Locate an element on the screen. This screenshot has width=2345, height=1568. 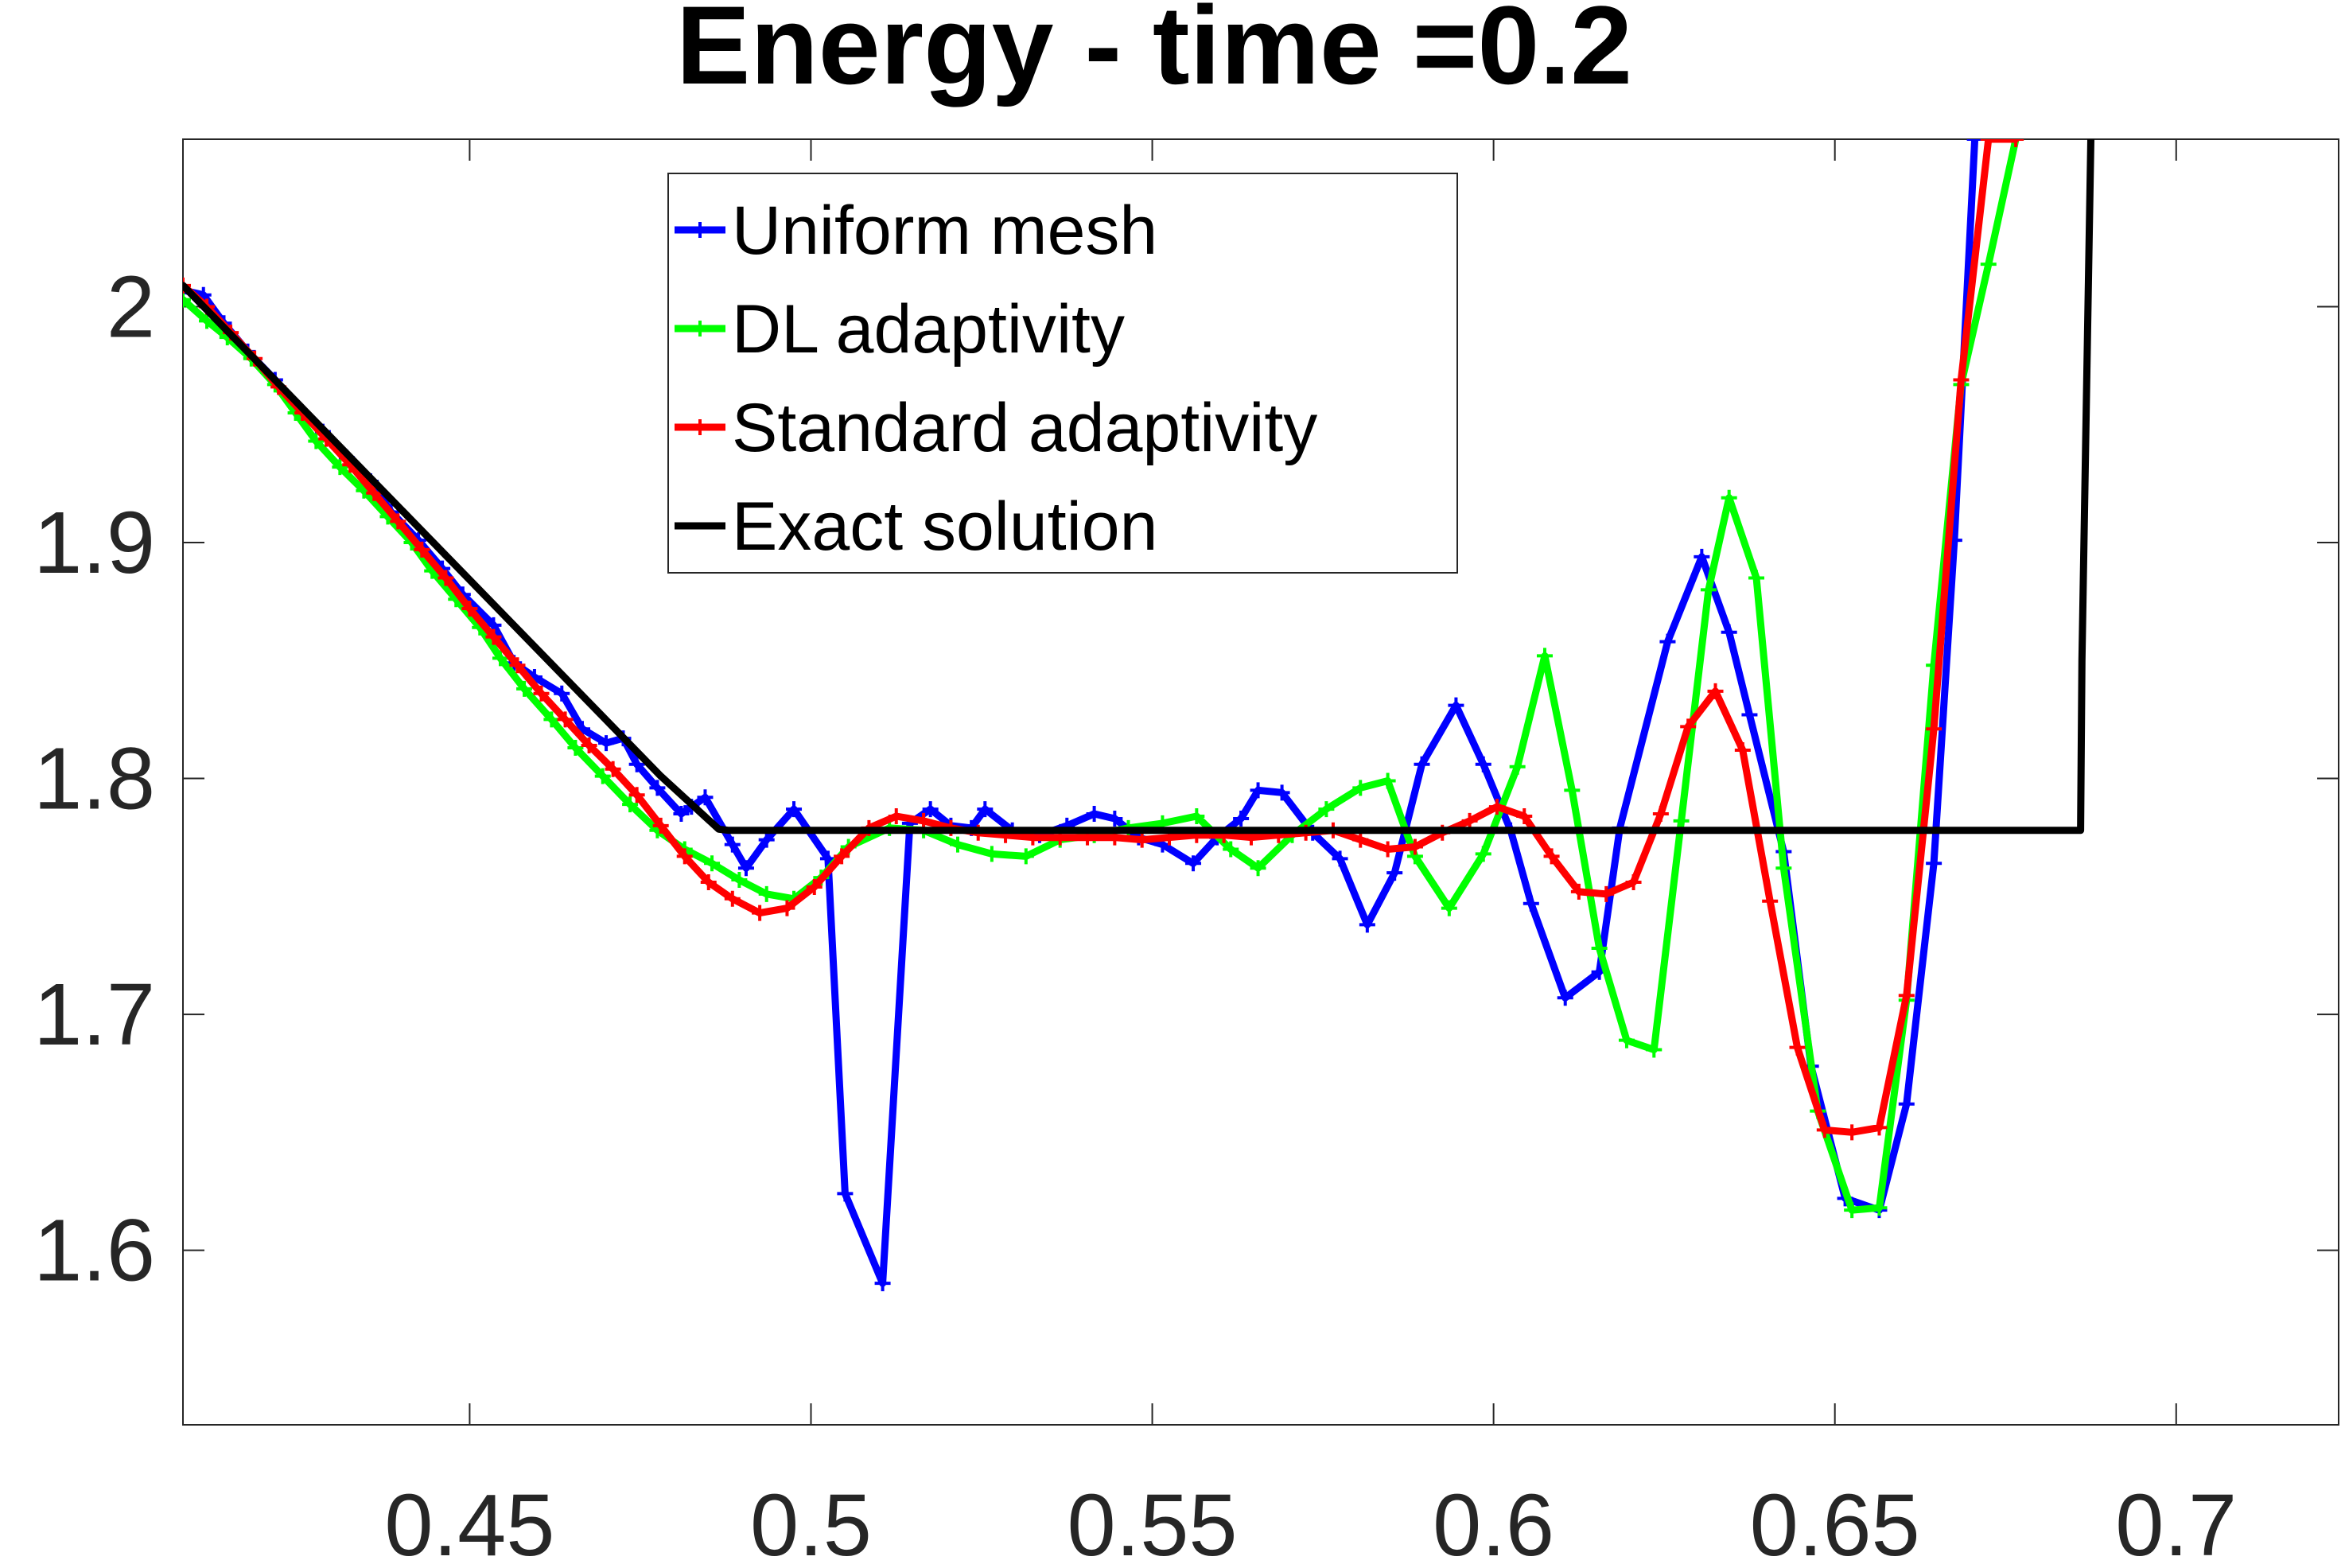
legend-entry-3: Standard adaptivity is located at coordinates (996, 428).